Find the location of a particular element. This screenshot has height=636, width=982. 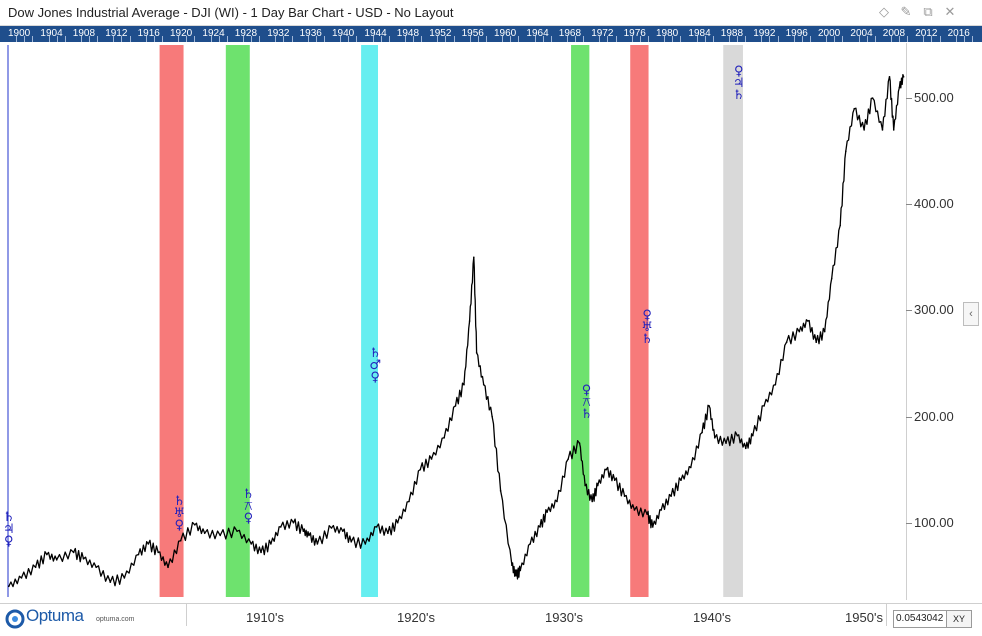

side-panel-toggle: ‹ is located at coordinates (971, 314).